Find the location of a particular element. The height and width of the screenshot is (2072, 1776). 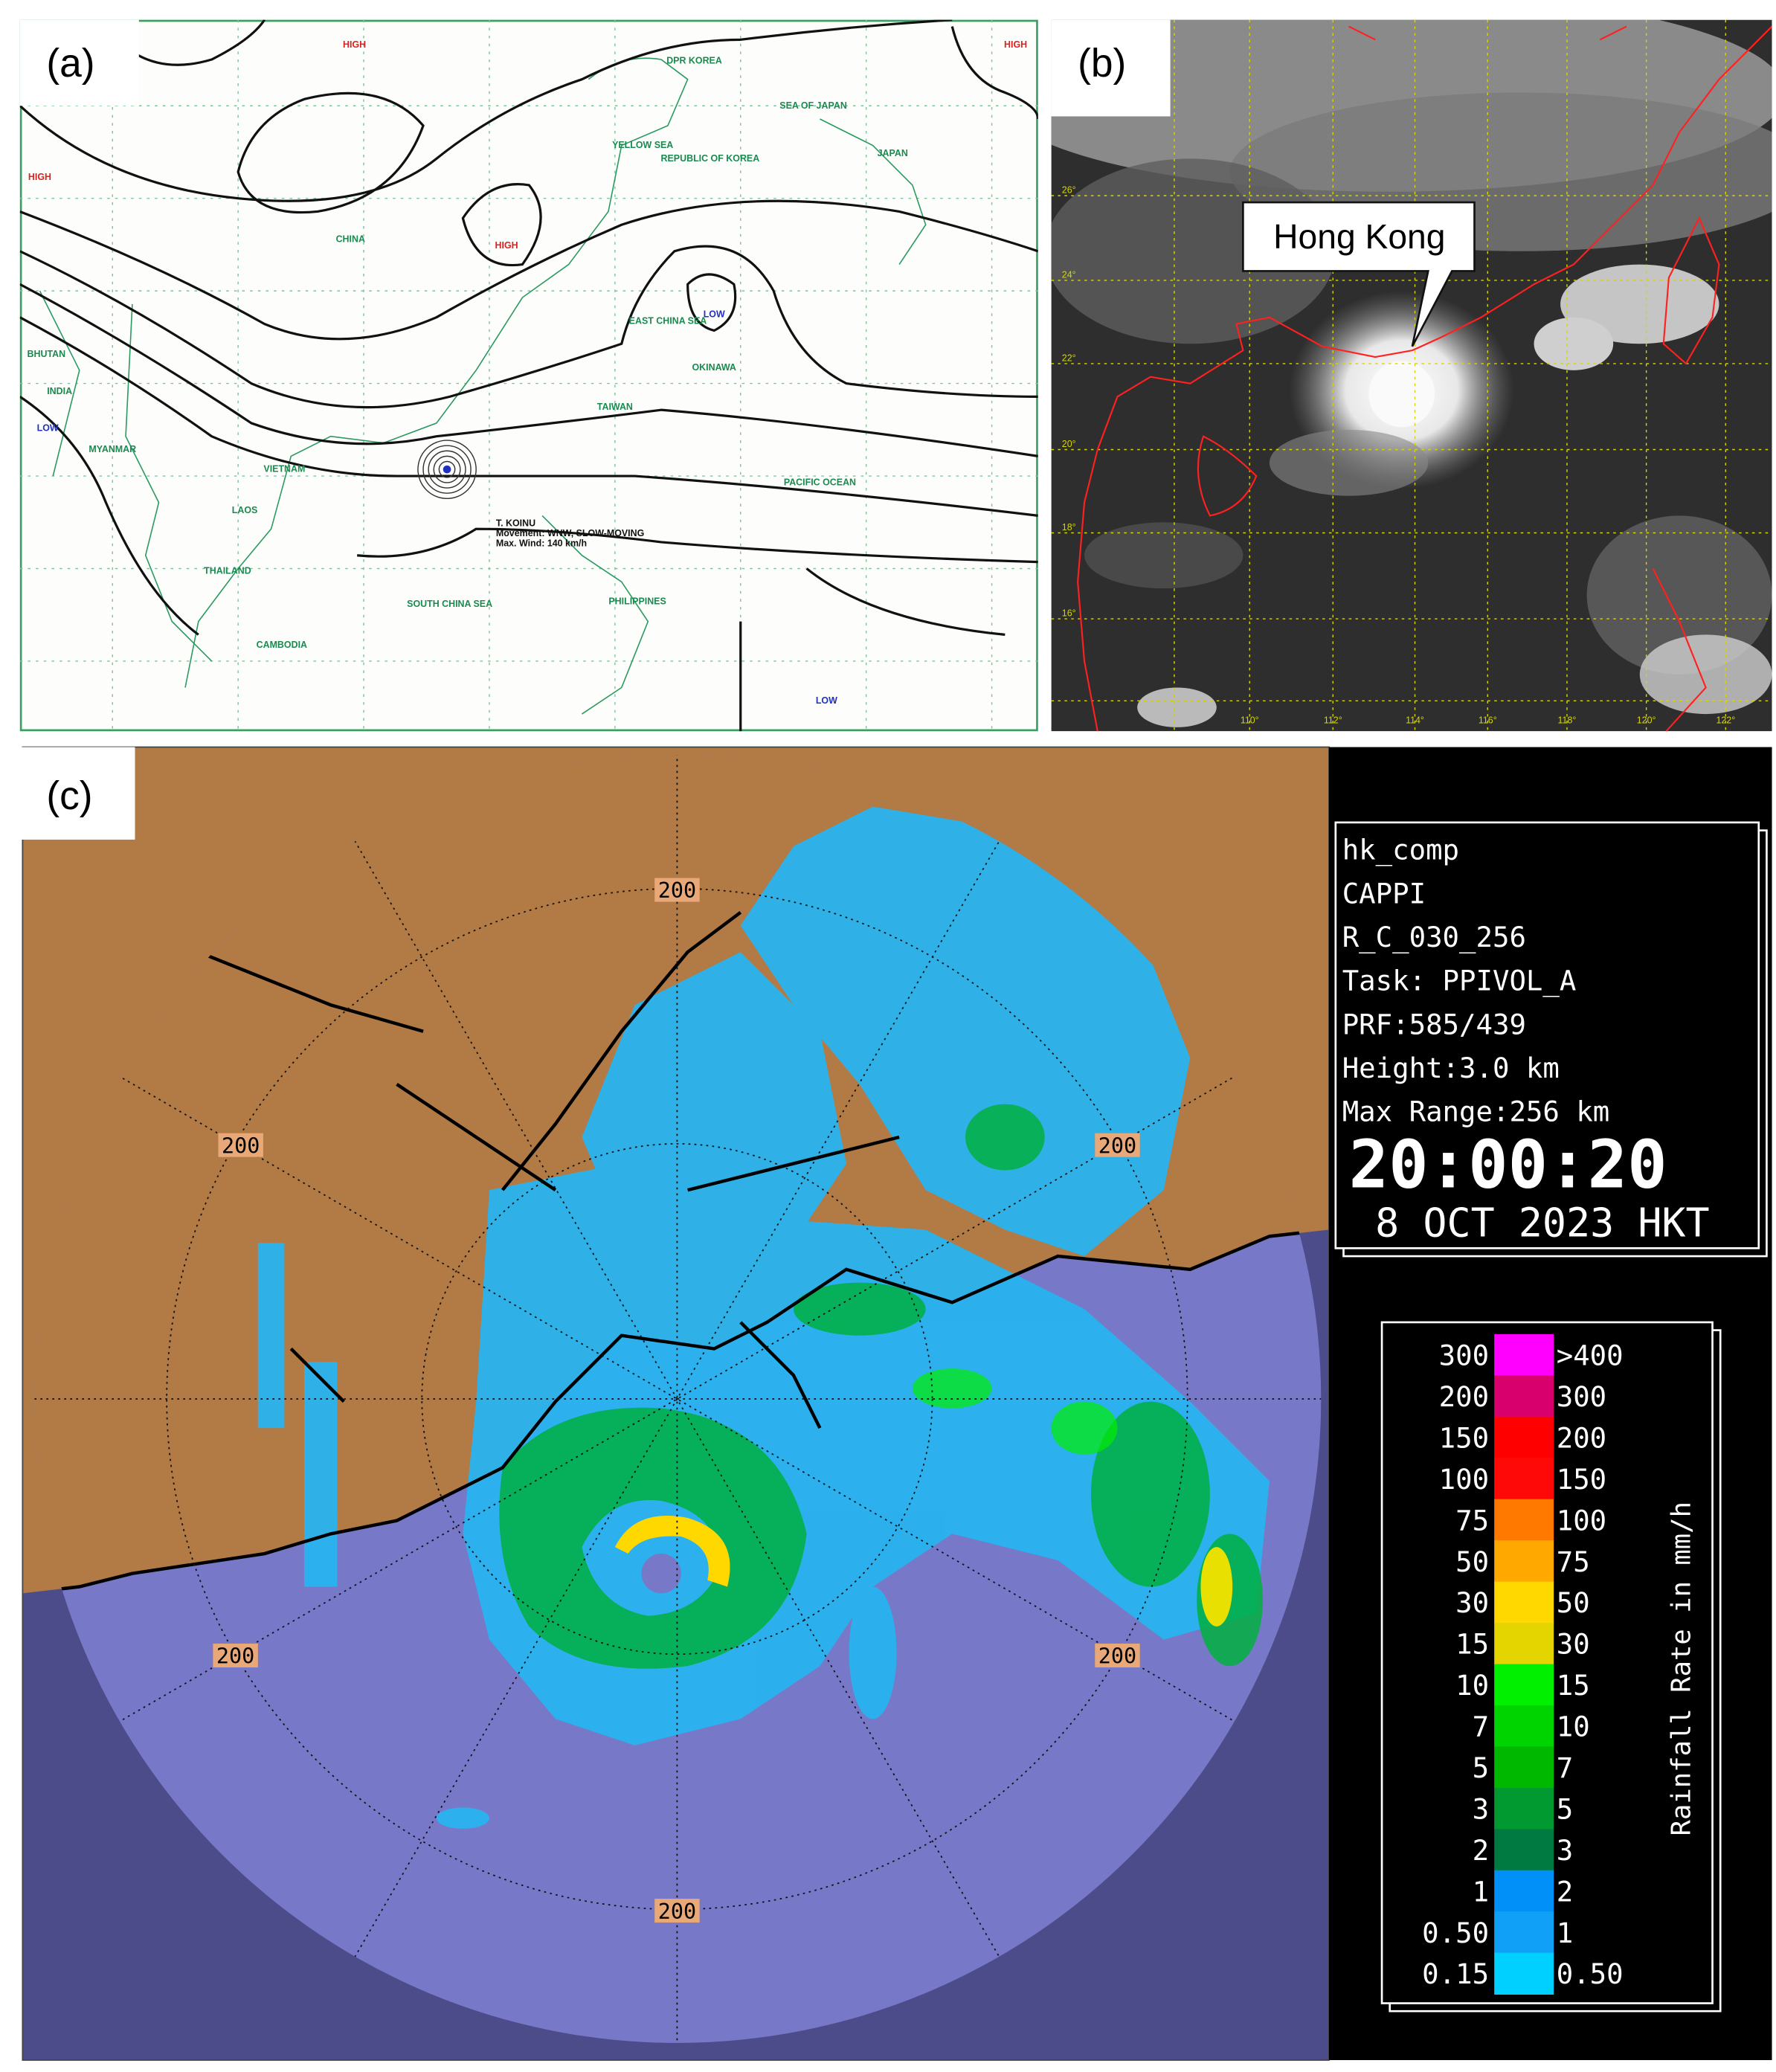

lon-label: 120° is located at coordinates (1646, 720).